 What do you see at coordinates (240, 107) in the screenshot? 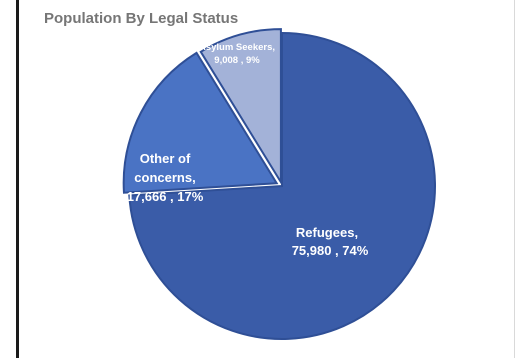
I see `slice-asylum-seekers` at bounding box center [240, 107].